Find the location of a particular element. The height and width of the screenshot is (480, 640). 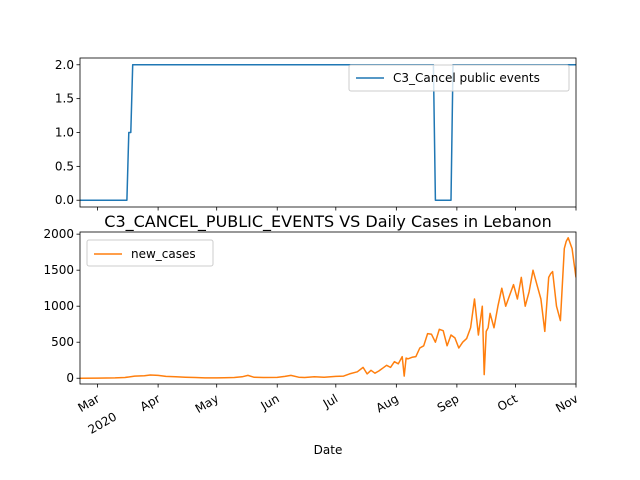

top-legend-box is located at coordinates (459, 78).